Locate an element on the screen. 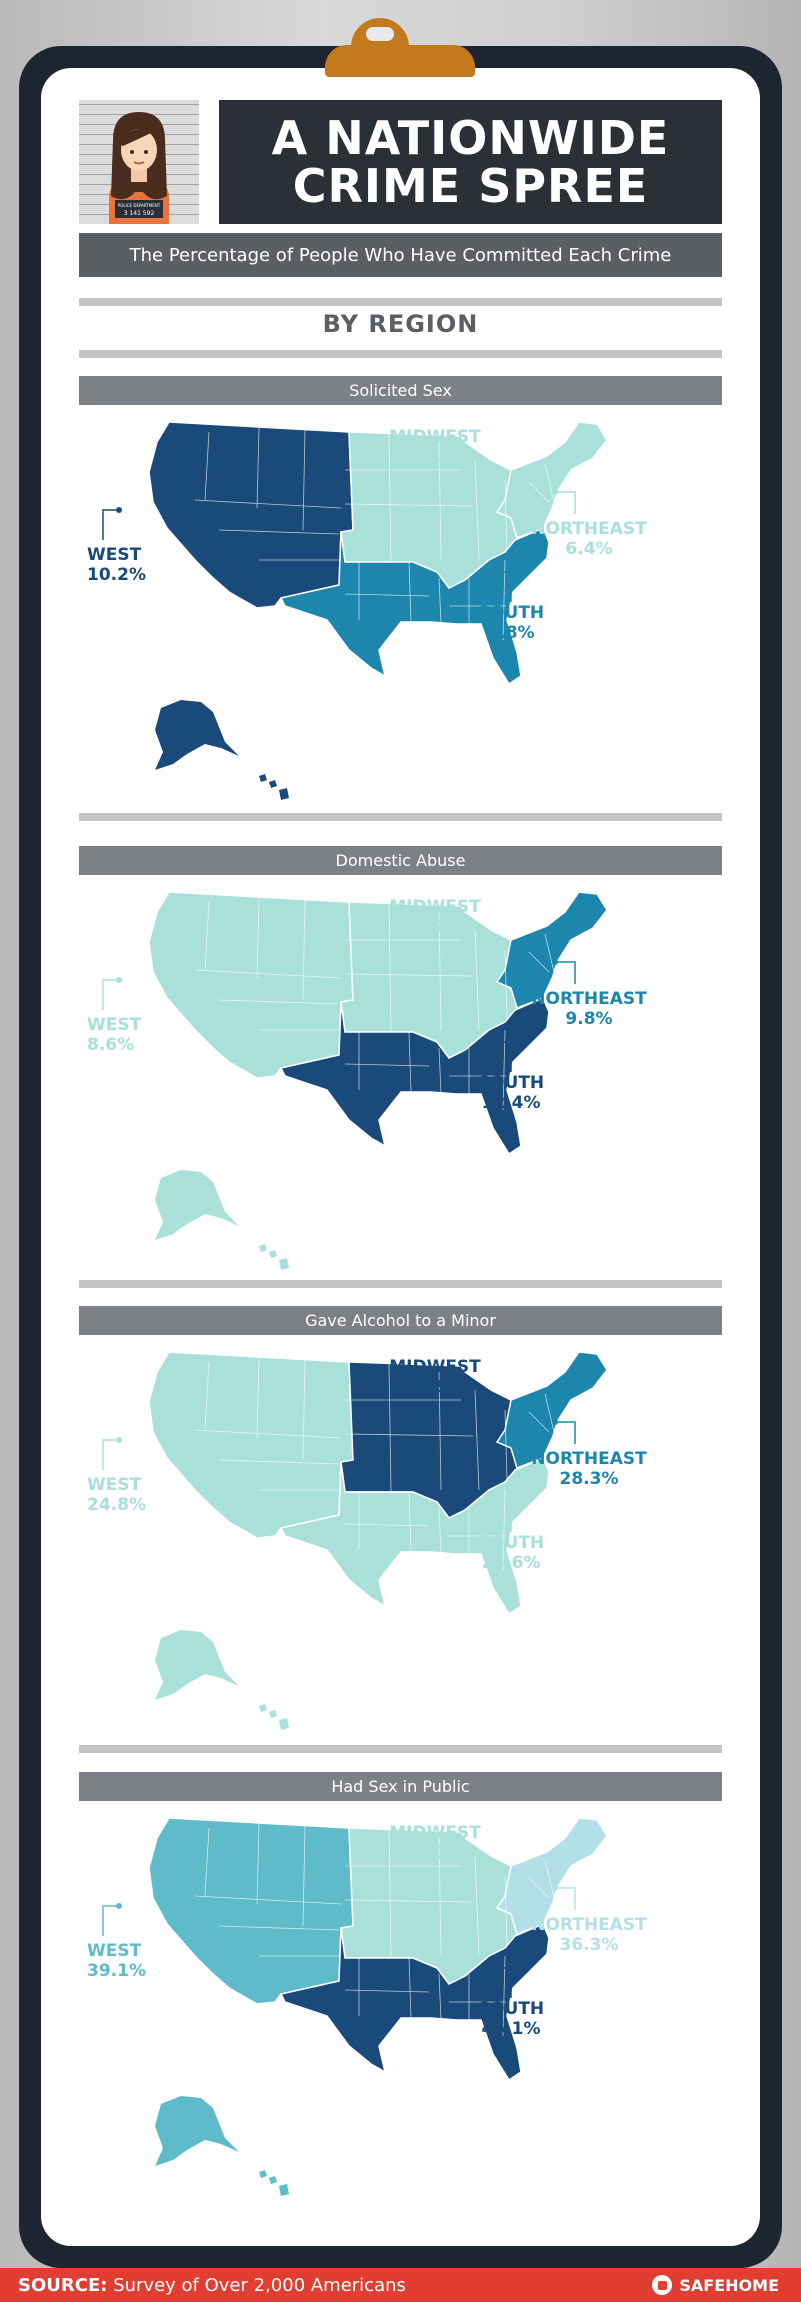 Image resolution: width=801 pixels, height=2302 pixels. title-line-2: CRIME SPREE is located at coordinates (470, 186).